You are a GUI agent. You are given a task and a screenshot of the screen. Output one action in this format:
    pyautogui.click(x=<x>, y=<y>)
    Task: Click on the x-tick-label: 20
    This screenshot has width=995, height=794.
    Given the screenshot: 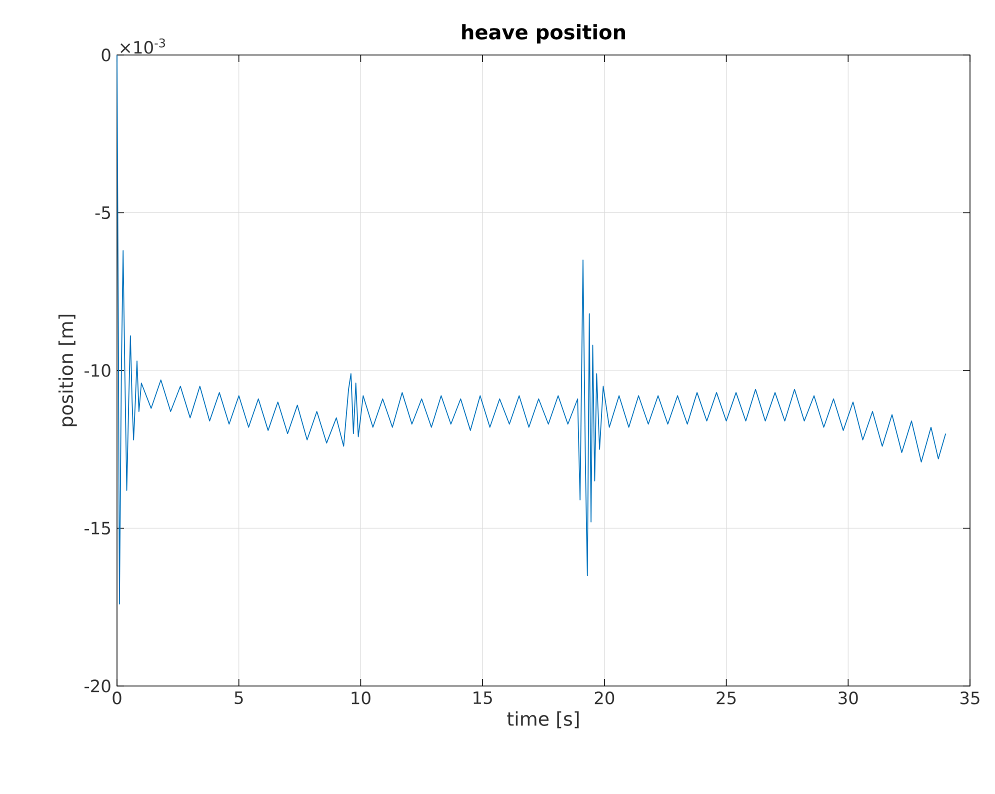 What is the action you would take?
    pyautogui.click(x=604, y=698)
    